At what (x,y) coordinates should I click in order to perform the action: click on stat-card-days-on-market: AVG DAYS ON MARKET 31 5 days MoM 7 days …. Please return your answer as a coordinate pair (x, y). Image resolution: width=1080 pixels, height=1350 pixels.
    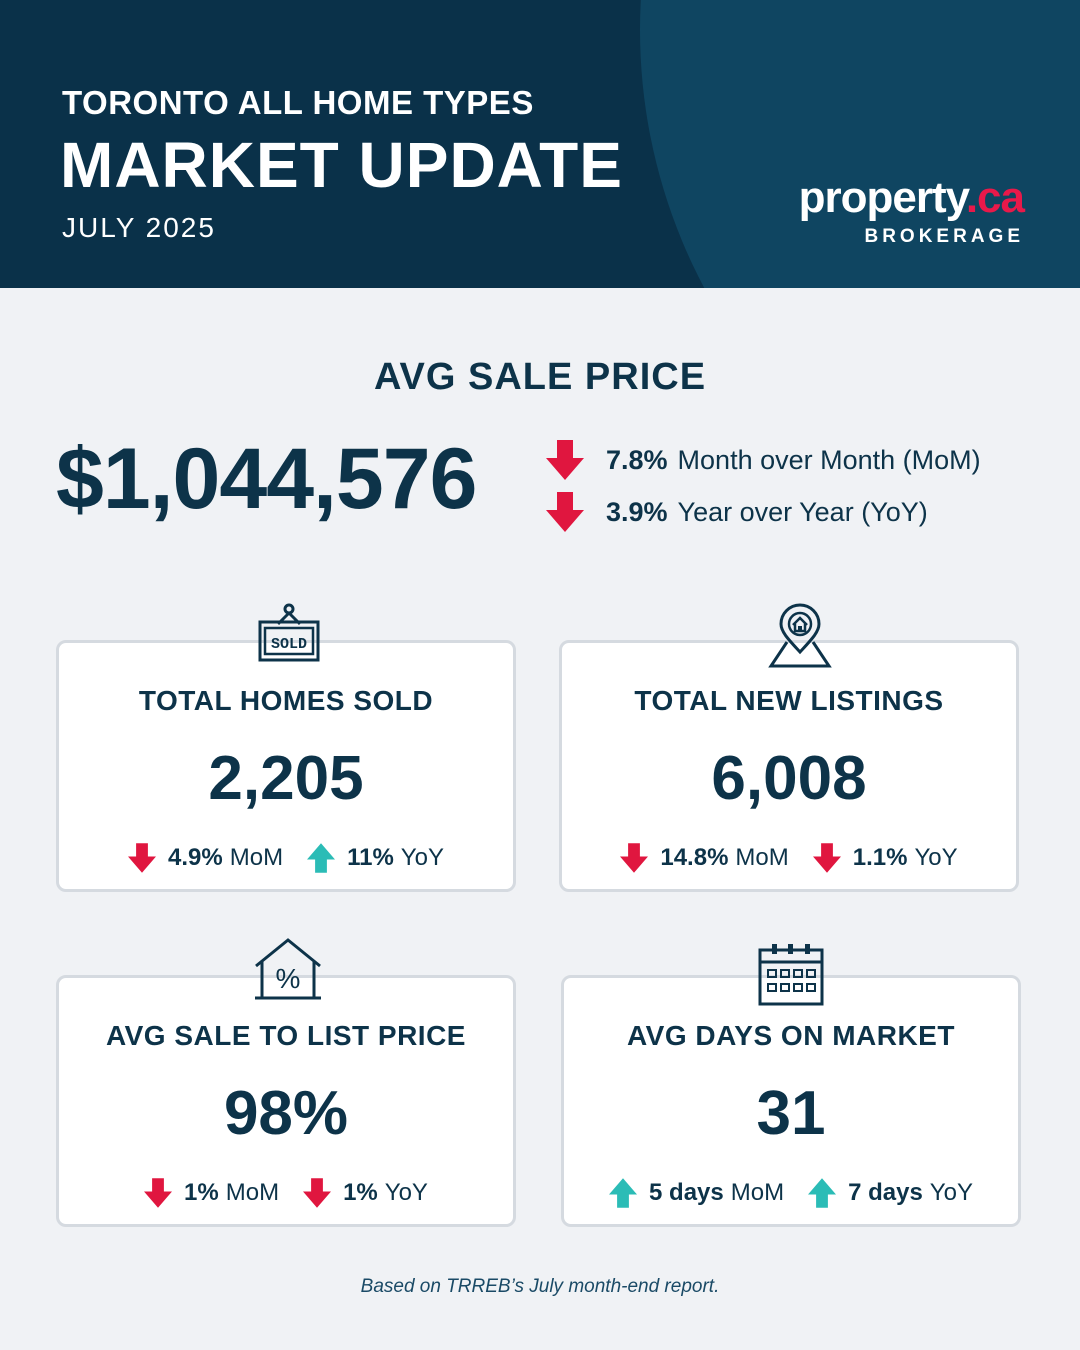
    Looking at the image, I should click on (791, 1101).